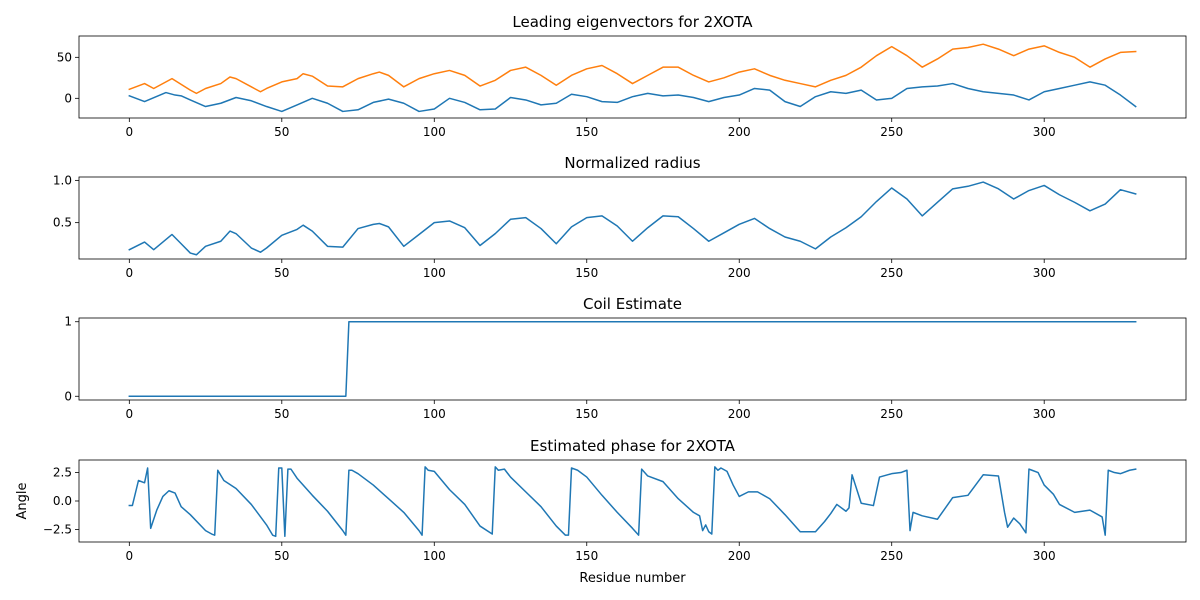 This screenshot has height=600, width=1200. What do you see at coordinates (68, 322) in the screenshot?
I see `y-tick-label: 1` at bounding box center [68, 322].